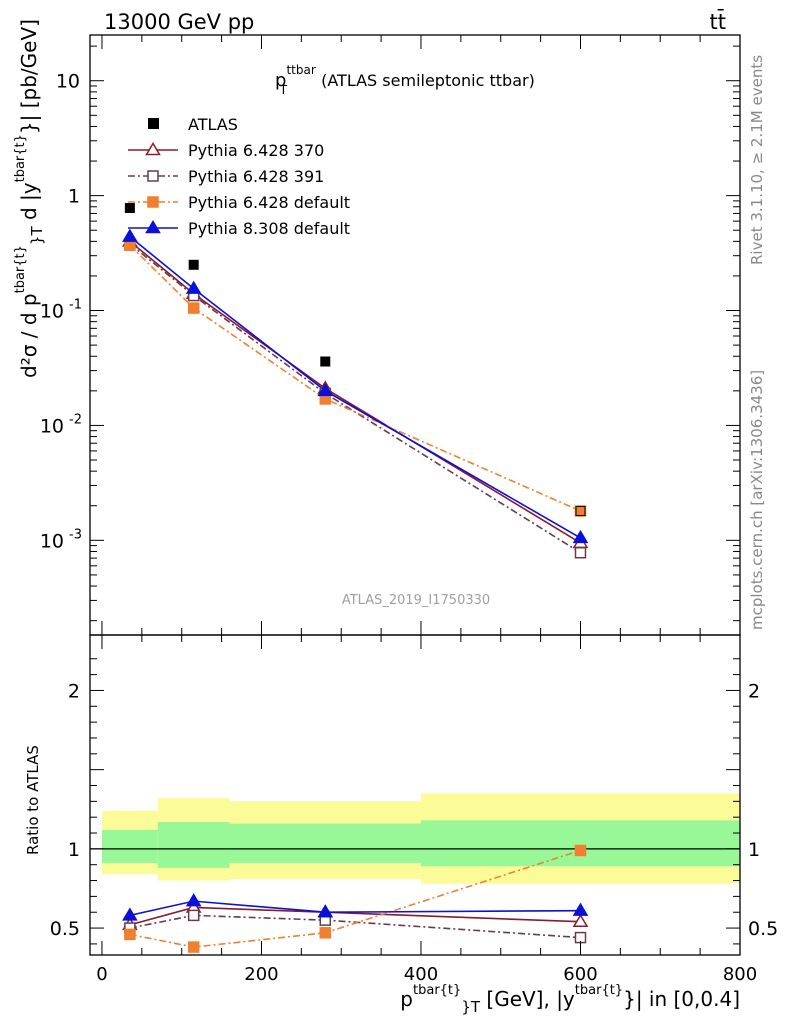 The width and height of the screenshot is (786, 1024). Describe the element at coordinates (269, 228) in the screenshot. I see `legend-label: Pythia 8.308 default` at that location.